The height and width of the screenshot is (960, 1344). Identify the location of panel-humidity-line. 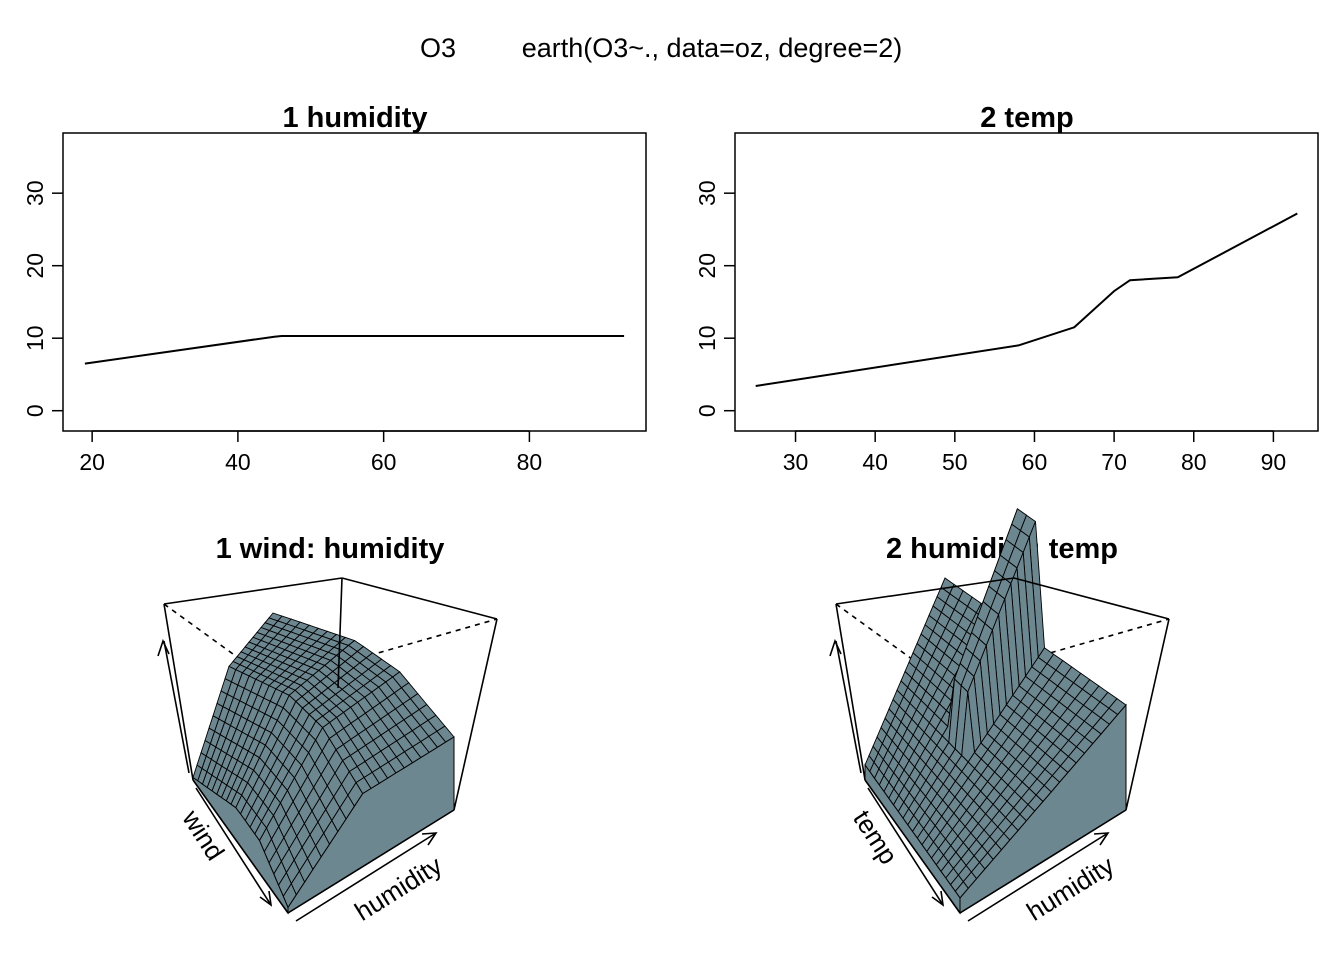
(354, 350).